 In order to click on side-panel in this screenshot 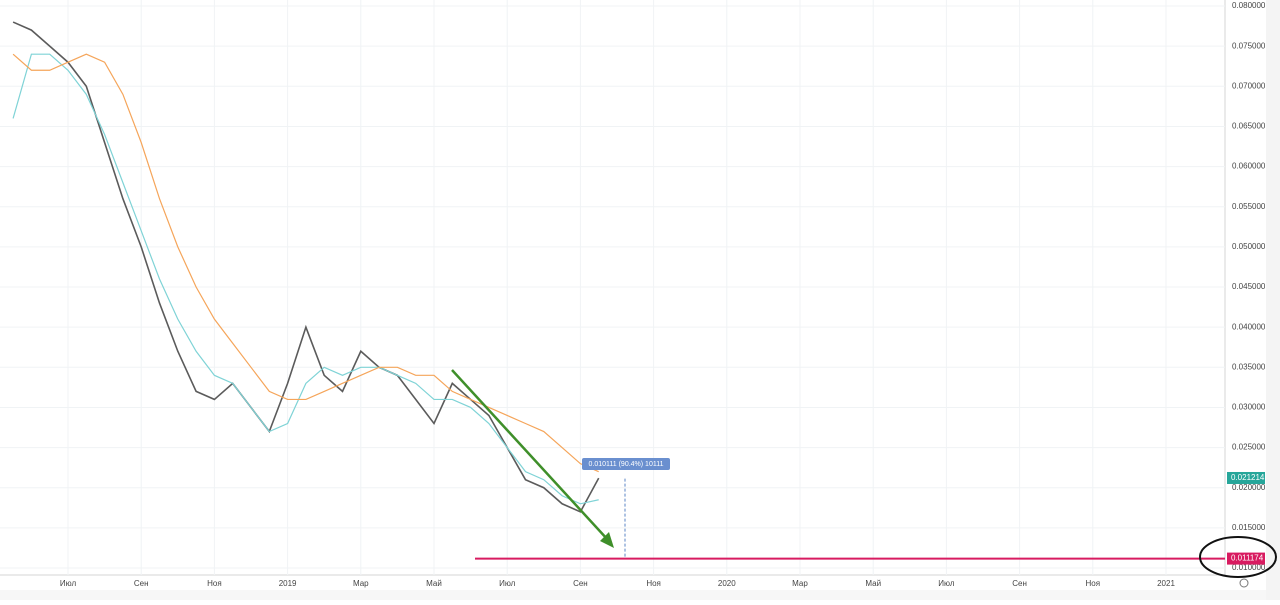, I will do `click(1273, 300)`.